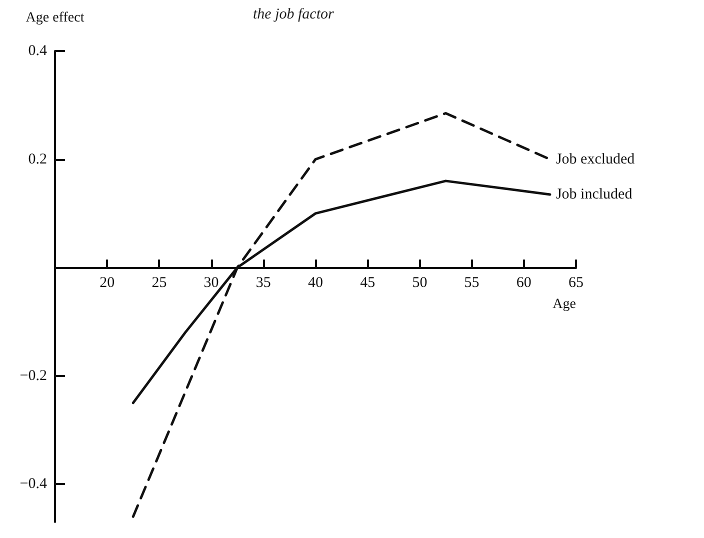 The image size is (704, 538). Describe the element at coordinates (524, 283) in the screenshot. I see `x-tick-label: 60` at that location.